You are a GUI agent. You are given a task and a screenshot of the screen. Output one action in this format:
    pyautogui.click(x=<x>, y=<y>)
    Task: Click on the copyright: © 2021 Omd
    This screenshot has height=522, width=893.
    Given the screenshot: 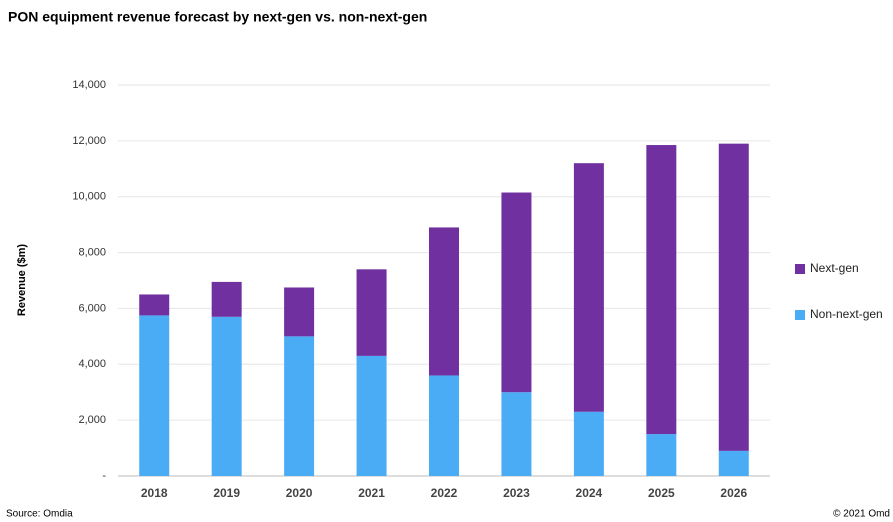 What is the action you would take?
    pyautogui.click(x=861, y=514)
    